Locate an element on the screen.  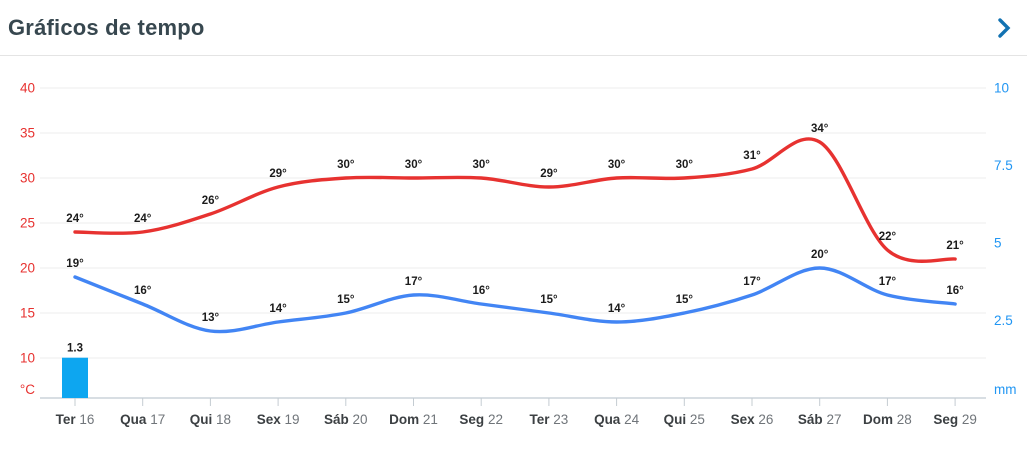
precip-axis-tick-label: 5 is located at coordinates (998, 243).